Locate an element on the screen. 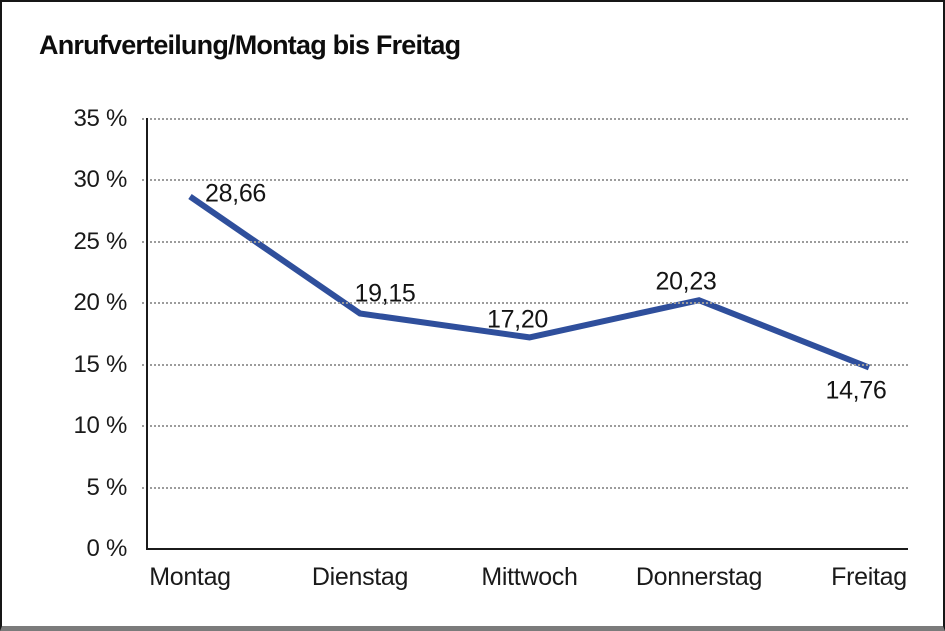 This screenshot has width=945, height=631. x-category-label: Dienstag is located at coordinates (360, 577).